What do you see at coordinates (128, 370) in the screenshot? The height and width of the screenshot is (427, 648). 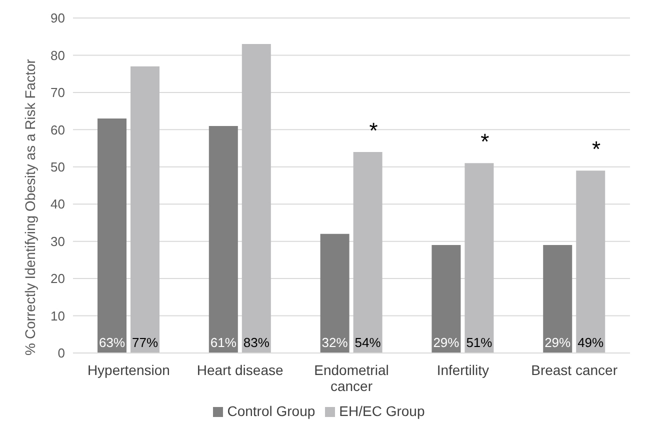 I see `x-tick-label: Hypertension` at bounding box center [128, 370].